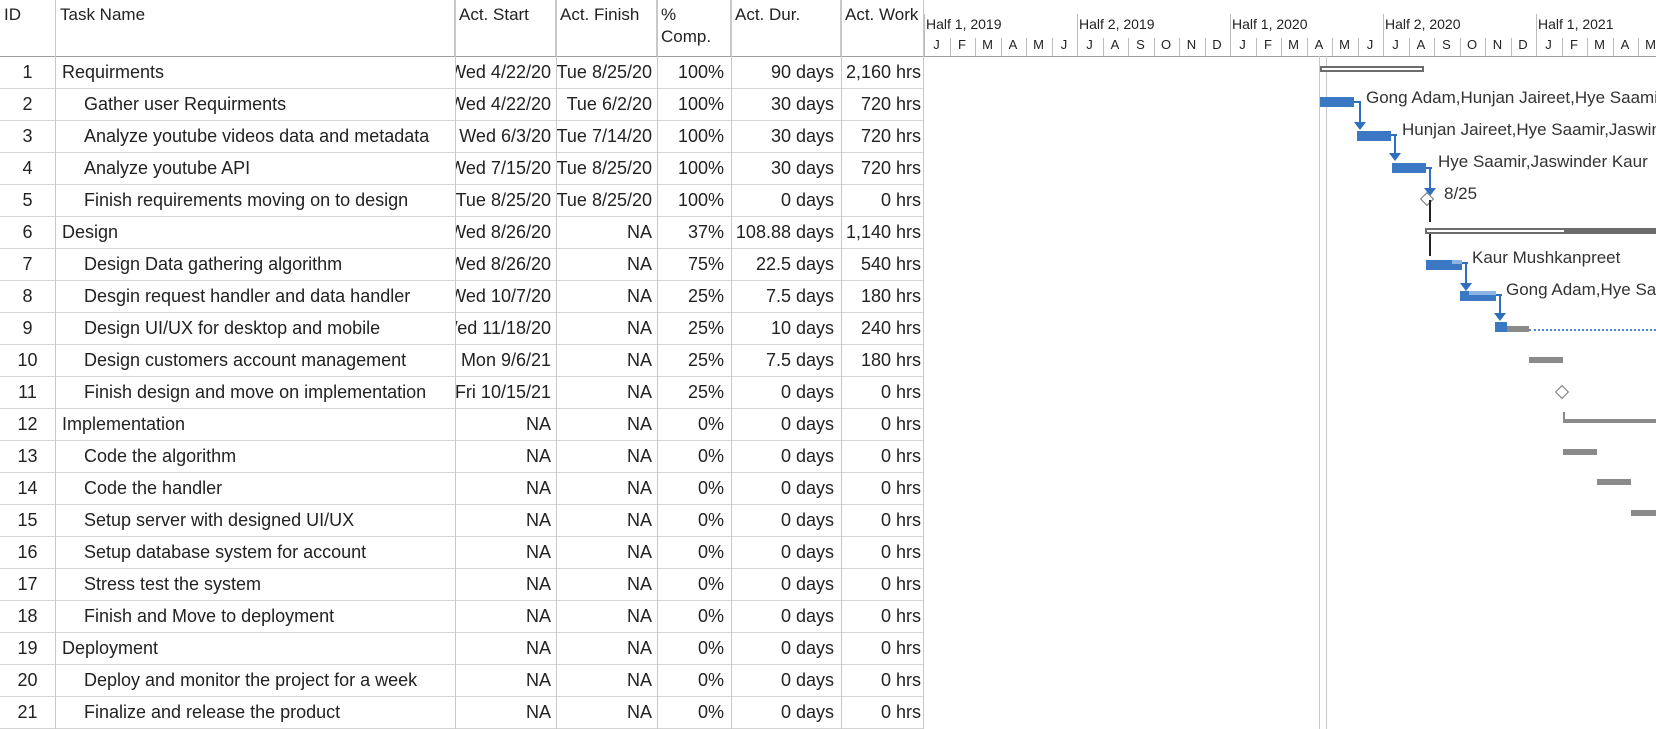 Image resolution: width=1656 pixels, height=729 pixels. I want to click on task-name-cell: Finish requirements moving on to design, so click(246, 200).